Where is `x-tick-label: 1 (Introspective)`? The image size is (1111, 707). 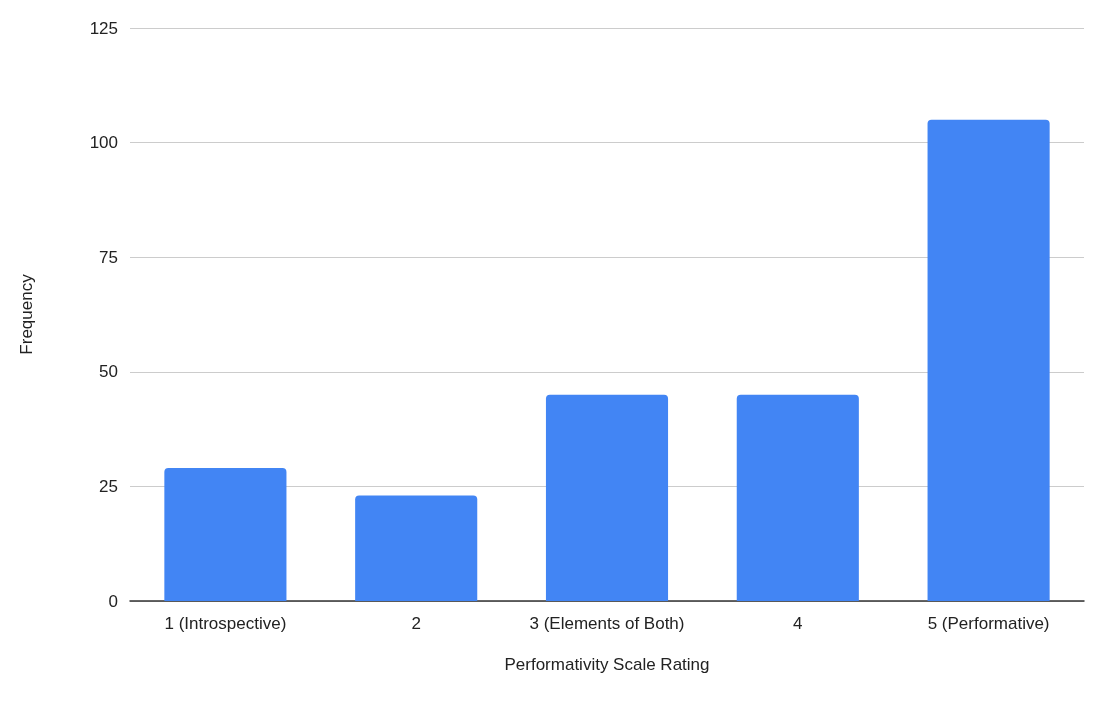
x-tick-label: 1 (Introspective) is located at coordinates (225, 623).